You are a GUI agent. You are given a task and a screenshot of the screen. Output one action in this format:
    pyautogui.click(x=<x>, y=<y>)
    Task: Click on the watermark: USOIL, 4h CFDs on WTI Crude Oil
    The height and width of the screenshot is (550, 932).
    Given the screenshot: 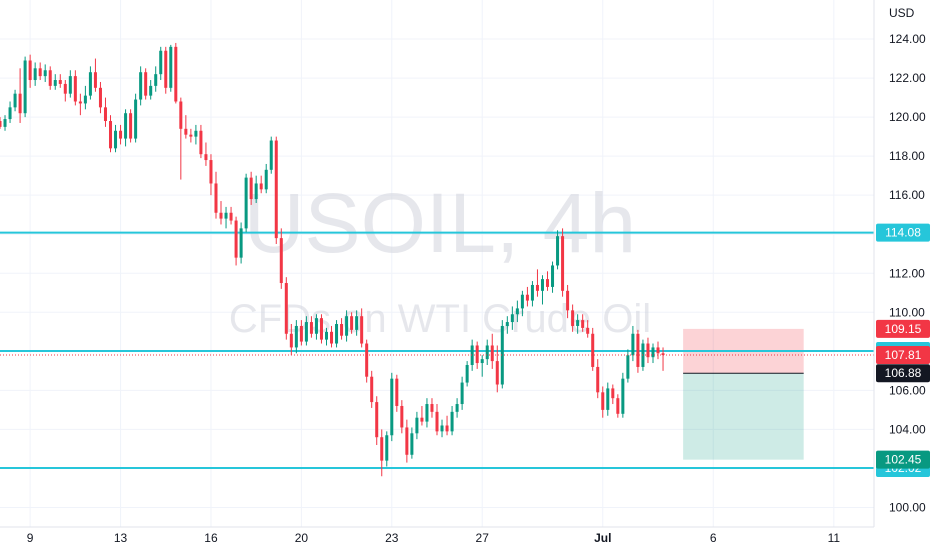 What is the action you would take?
    pyautogui.click(x=440, y=258)
    